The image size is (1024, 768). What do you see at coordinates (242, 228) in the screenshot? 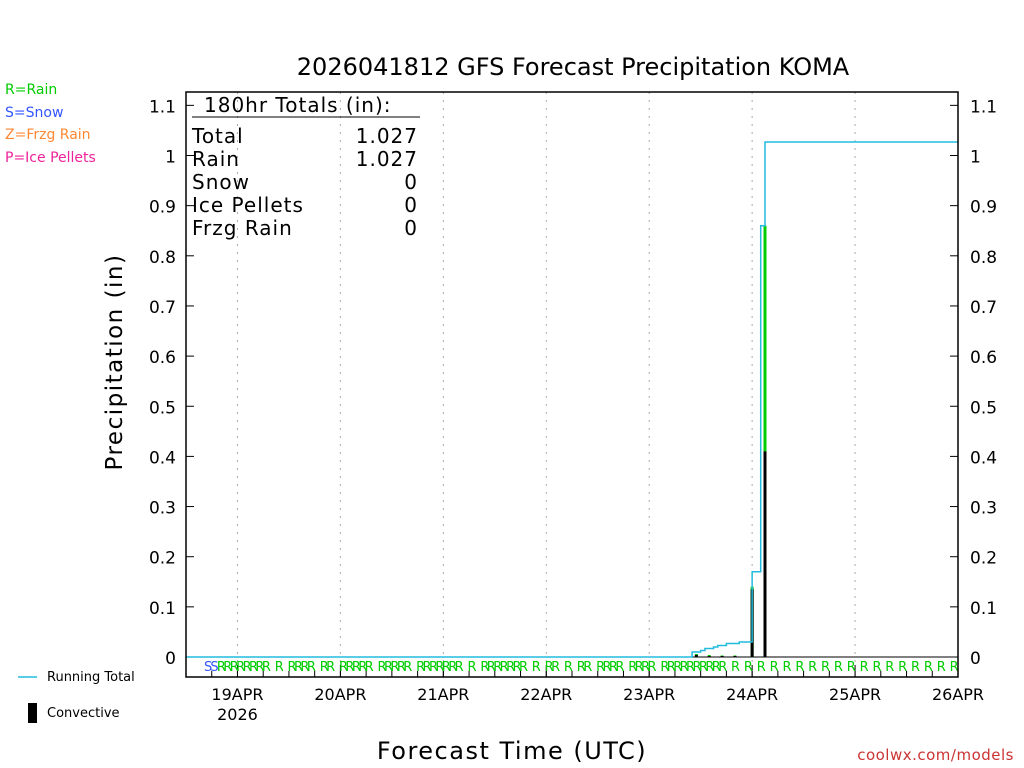
I see `totals-row-label: Frzg Rain` at bounding box center [242, 228].